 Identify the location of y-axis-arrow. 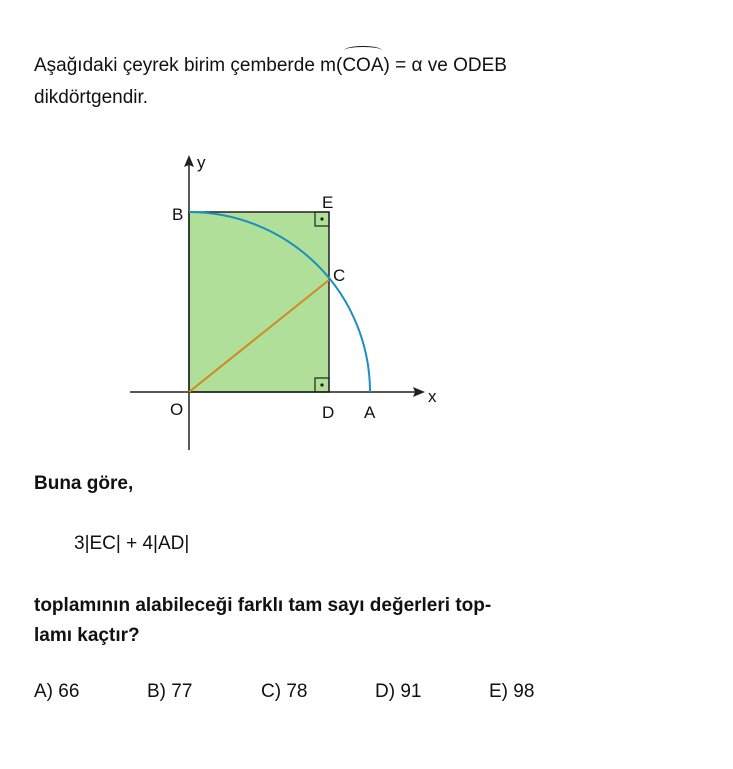
(189, 161).